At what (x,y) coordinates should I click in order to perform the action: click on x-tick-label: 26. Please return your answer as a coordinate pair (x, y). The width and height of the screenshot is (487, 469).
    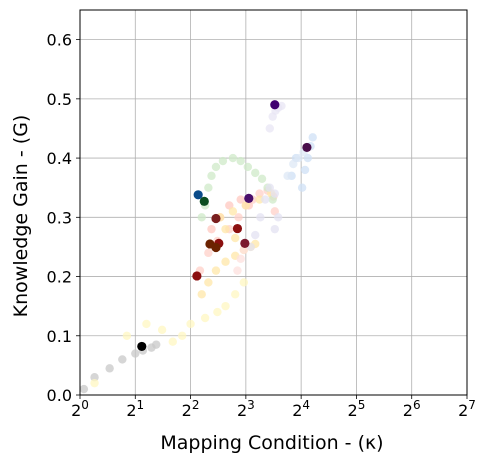
    Looking at the image, I should click on (412, 409).